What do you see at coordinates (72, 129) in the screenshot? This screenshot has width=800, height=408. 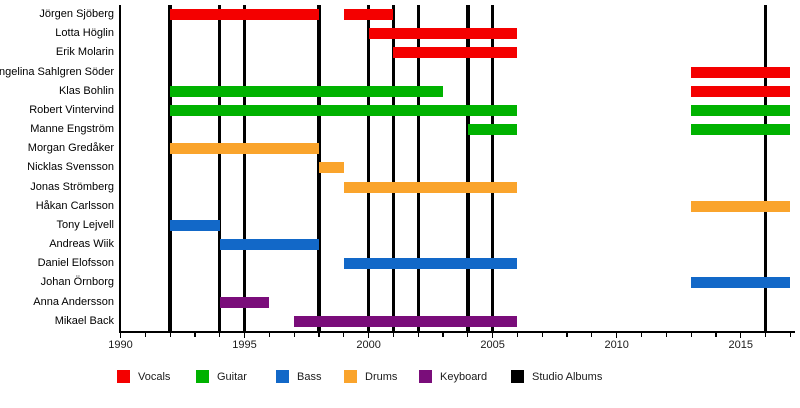 I see `member-label-manne-engstr-m: Manne Engström` at bounding box center [72, 129].